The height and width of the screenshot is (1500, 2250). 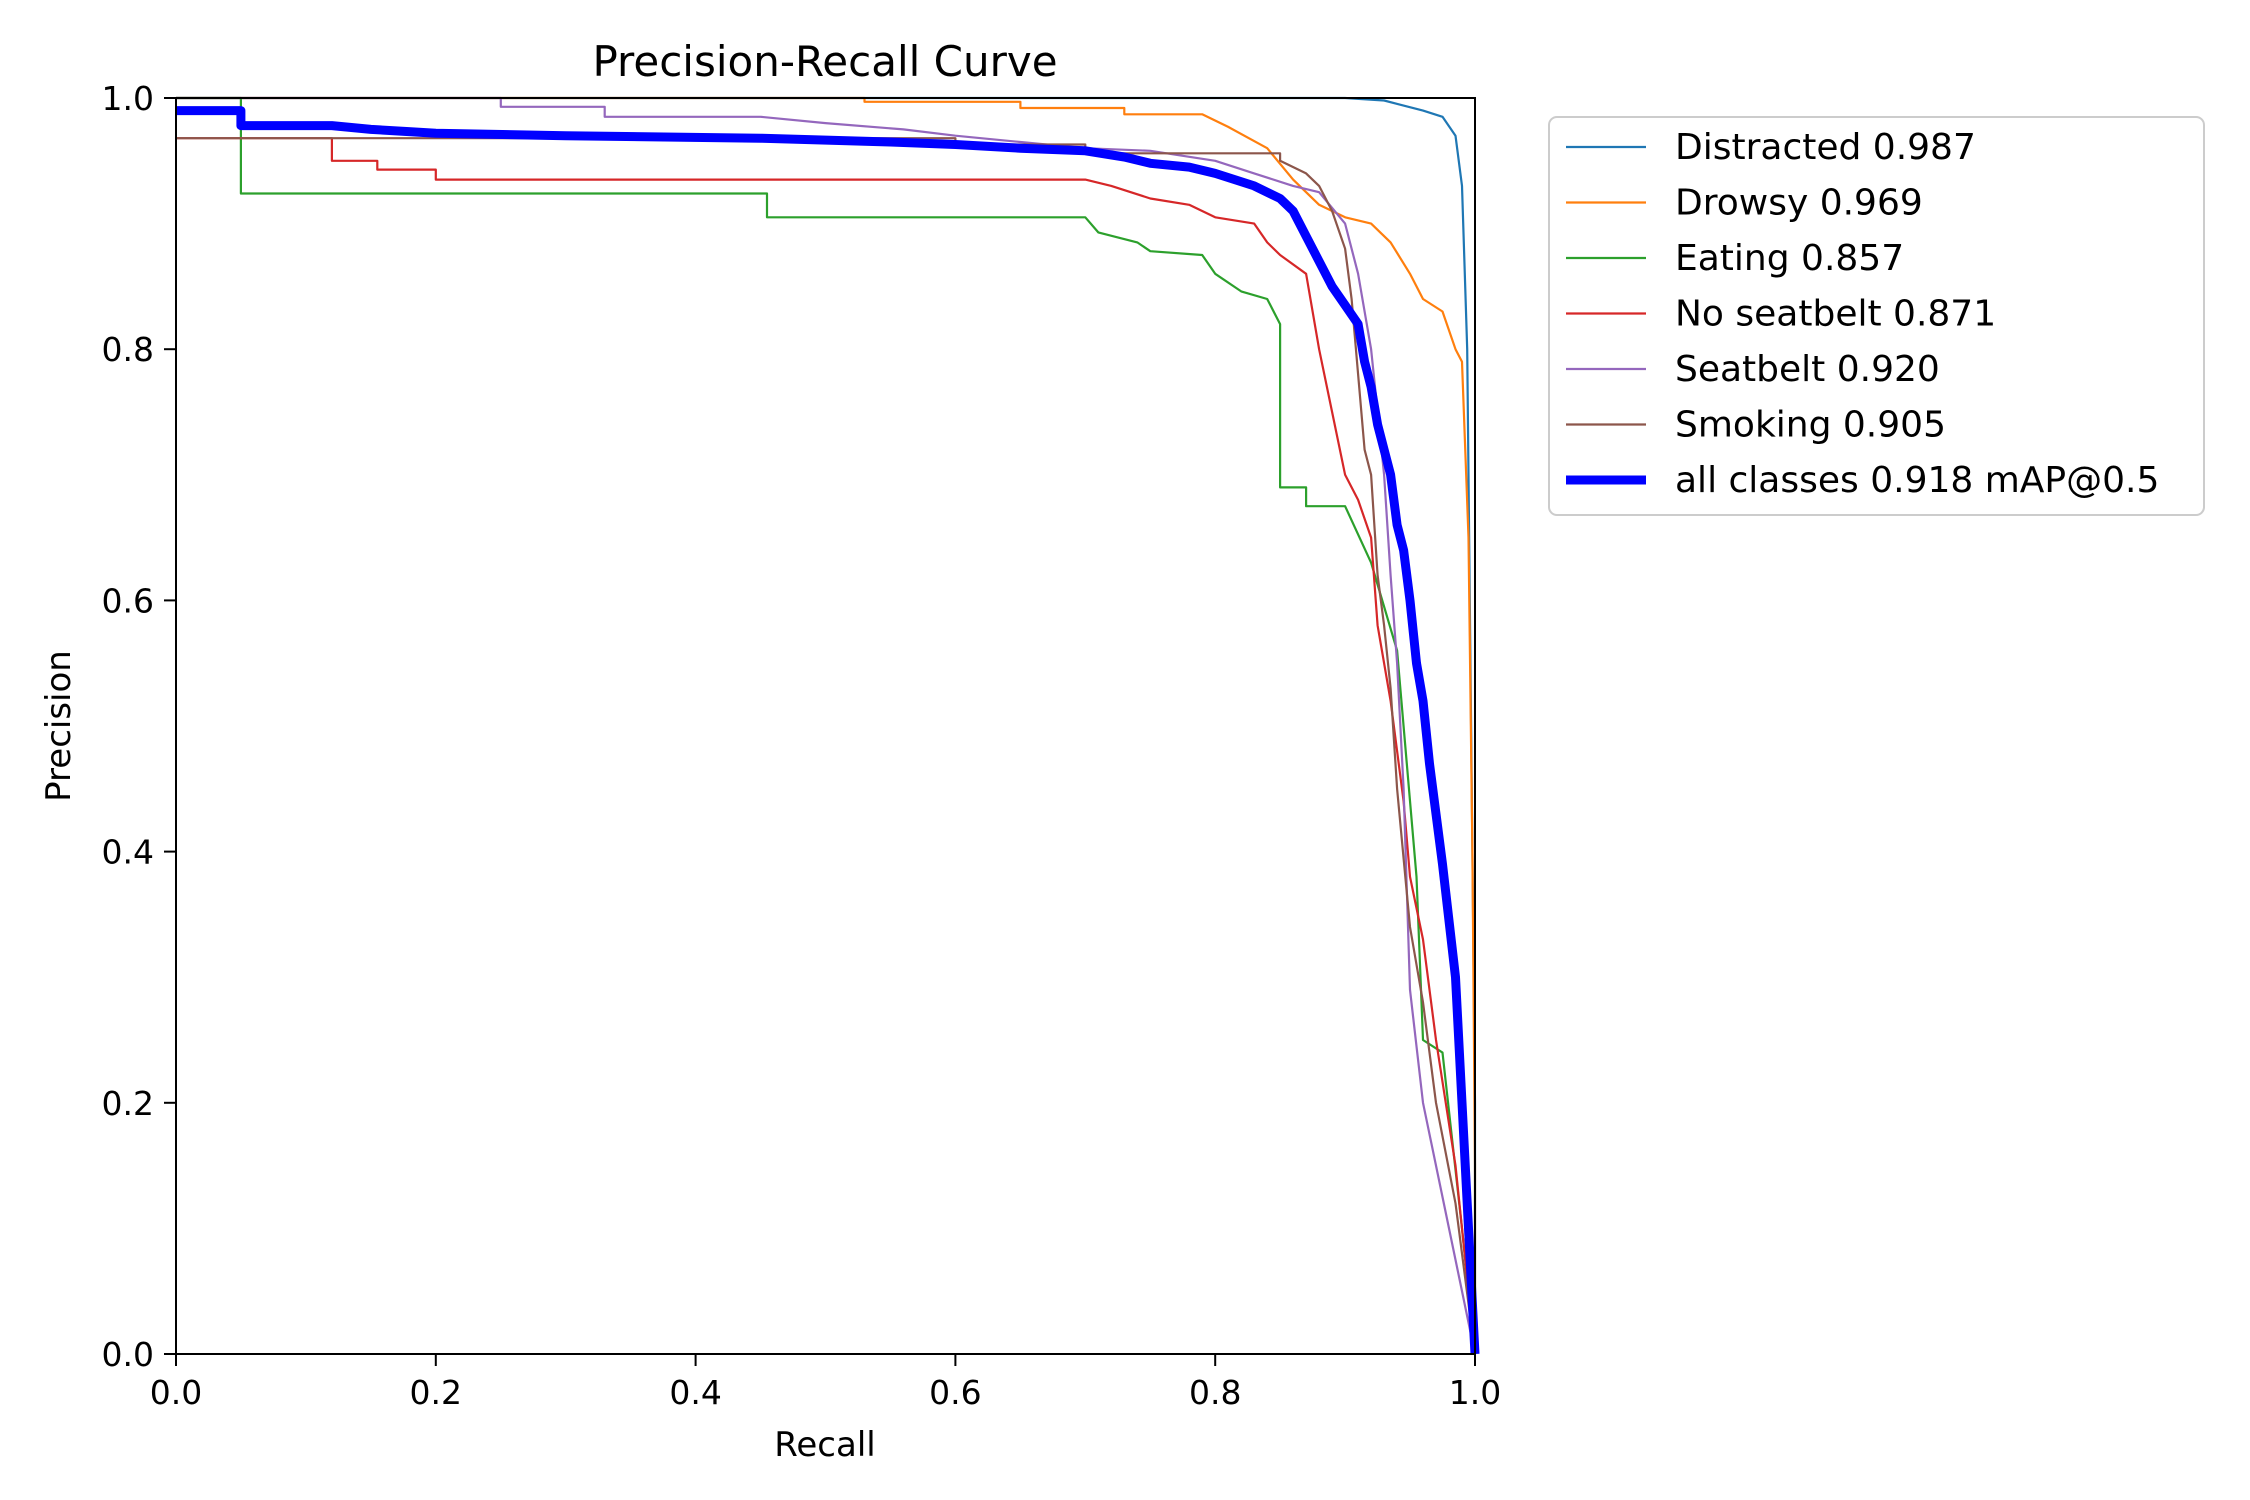 What do you see at coordinates (128, 600) in the screenshot?
I see `y-tick-label: 0.6` at bounding box center [128, 600].